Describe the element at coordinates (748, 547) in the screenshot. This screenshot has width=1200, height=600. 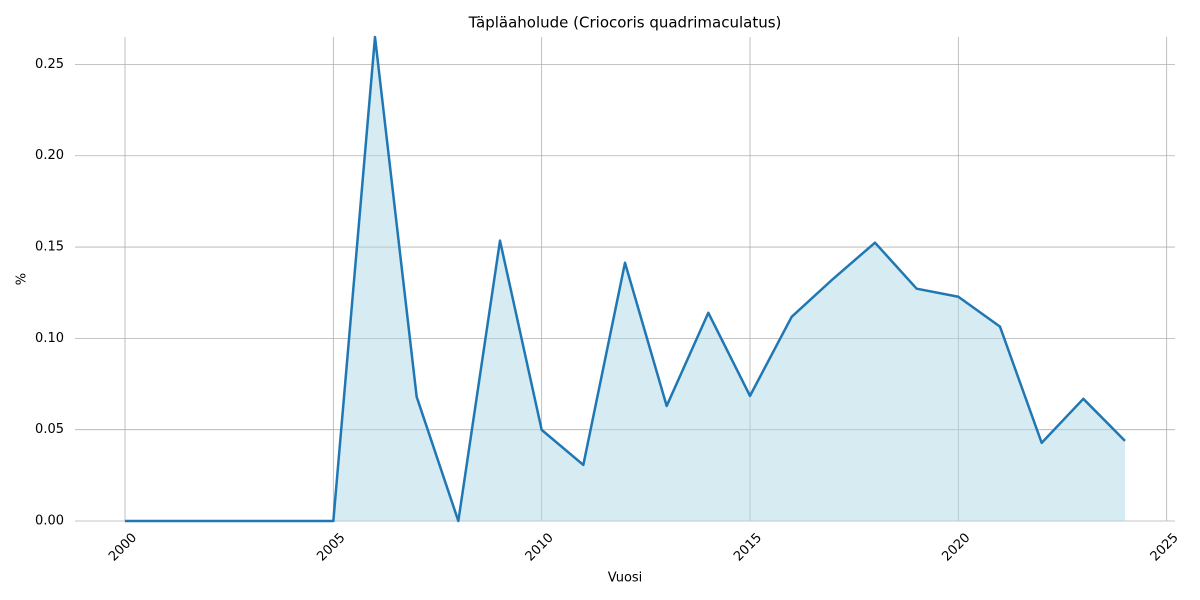
I see `x-tick-label: 2015` at that location.